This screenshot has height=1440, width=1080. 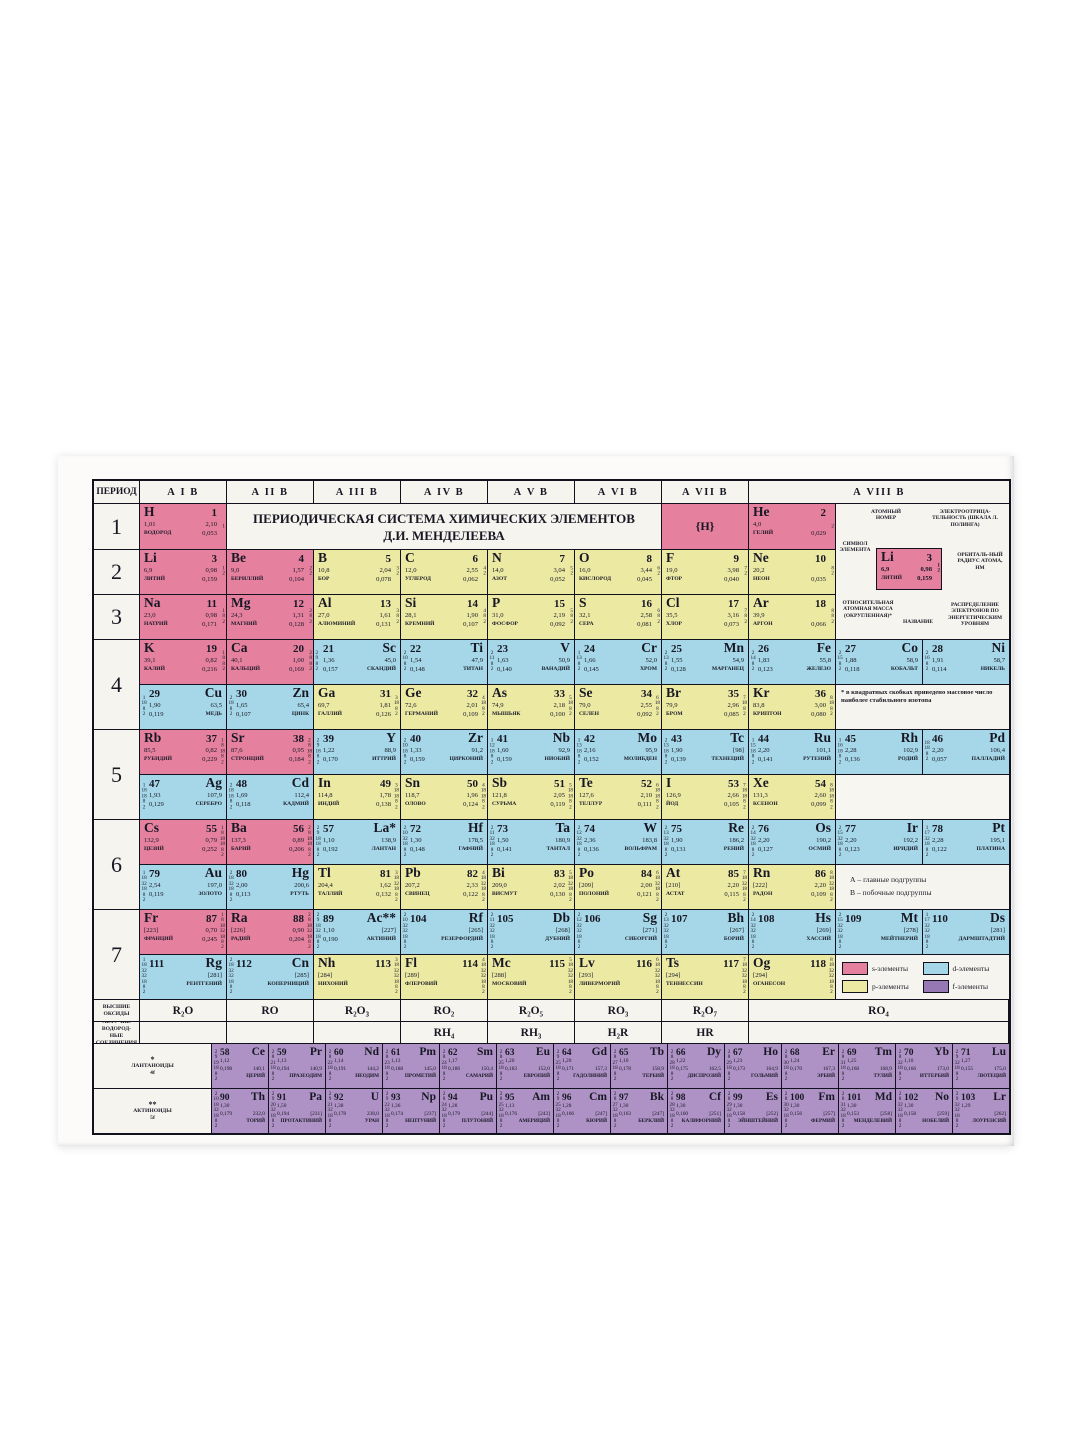 What do you see at coordinates (966, 1106) in the screenshot?
I see `electronegativity: 1,29` at bounding box center [966, 1106].